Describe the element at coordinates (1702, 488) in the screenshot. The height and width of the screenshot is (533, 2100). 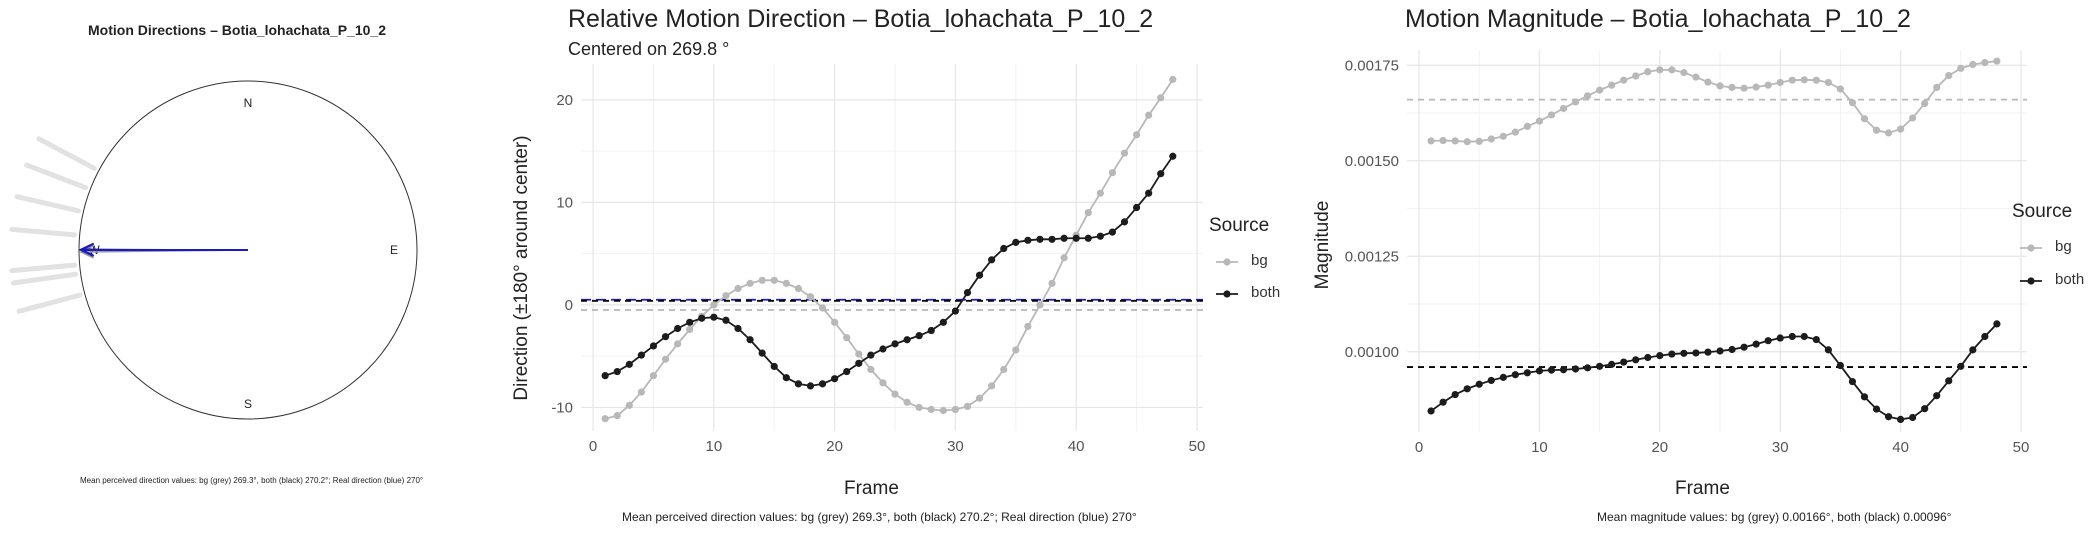
I see `magnitude-xlabel: Frame` at that location.